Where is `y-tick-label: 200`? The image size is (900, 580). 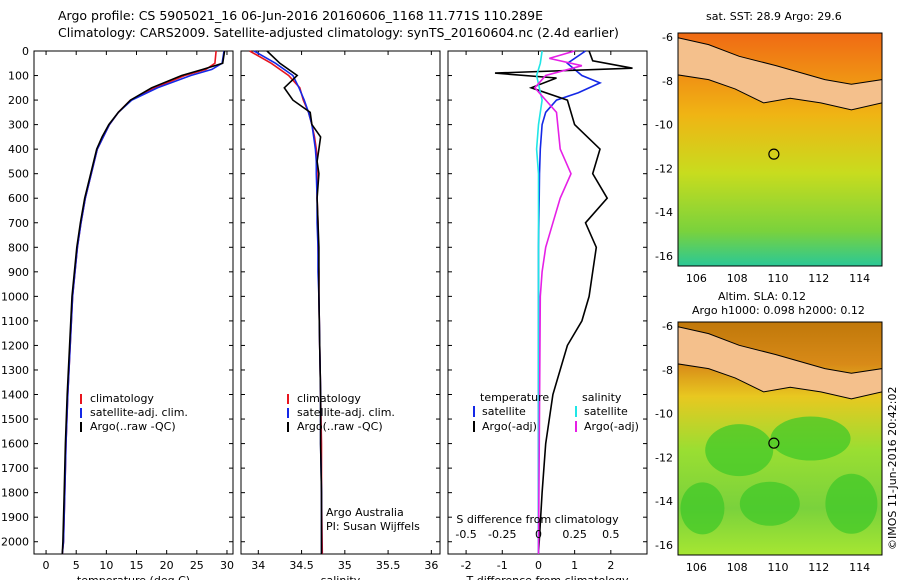
y-tick-label: 200 is located at coordinates (18, 100).